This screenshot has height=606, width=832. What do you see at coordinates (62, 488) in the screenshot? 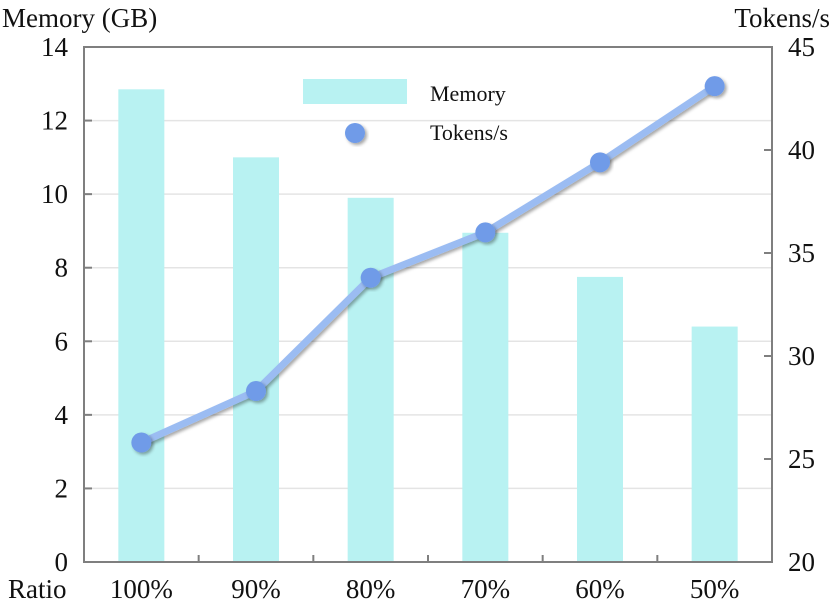
I see `left-tick-label: 2` at bounding box center [62, 488].